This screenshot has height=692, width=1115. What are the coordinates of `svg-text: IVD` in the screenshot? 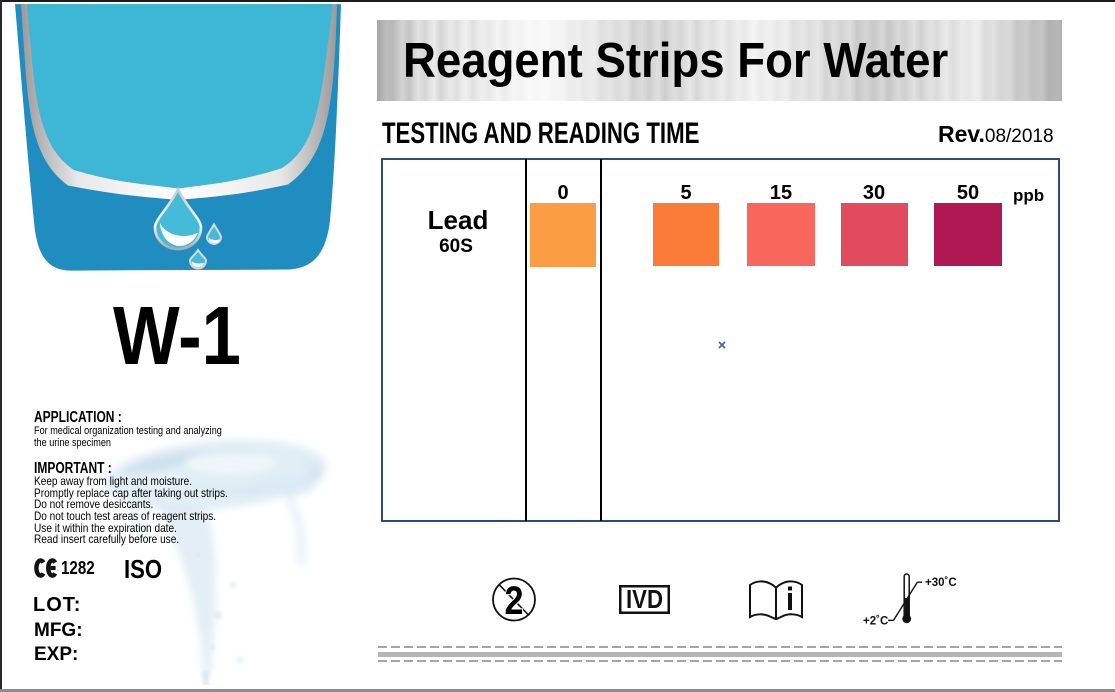 It's located at (644, 599).